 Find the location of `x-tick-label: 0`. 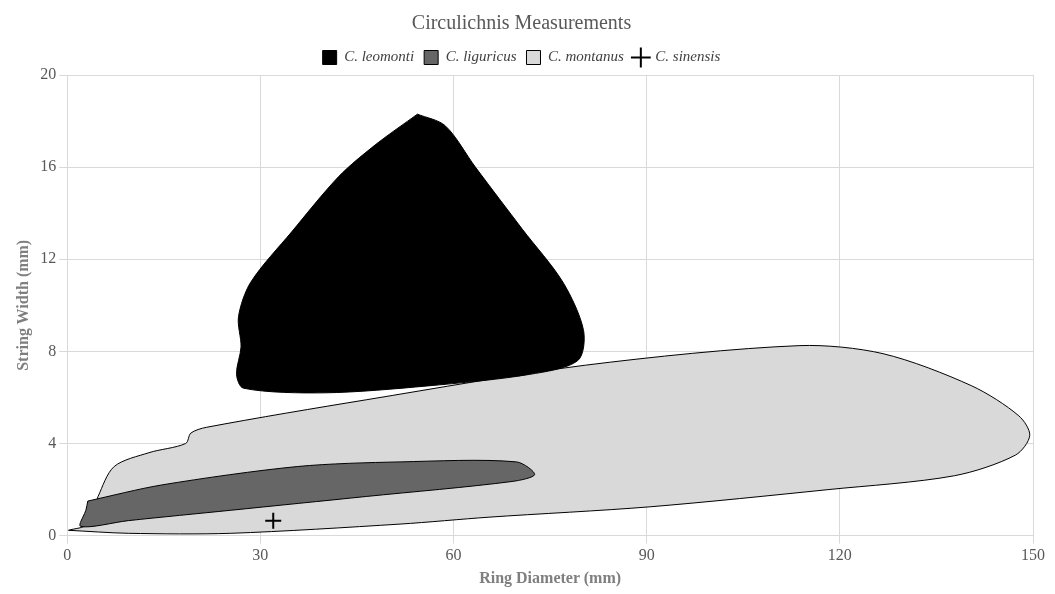

x-tick-label: 0 is located at coordinates (67, 555).